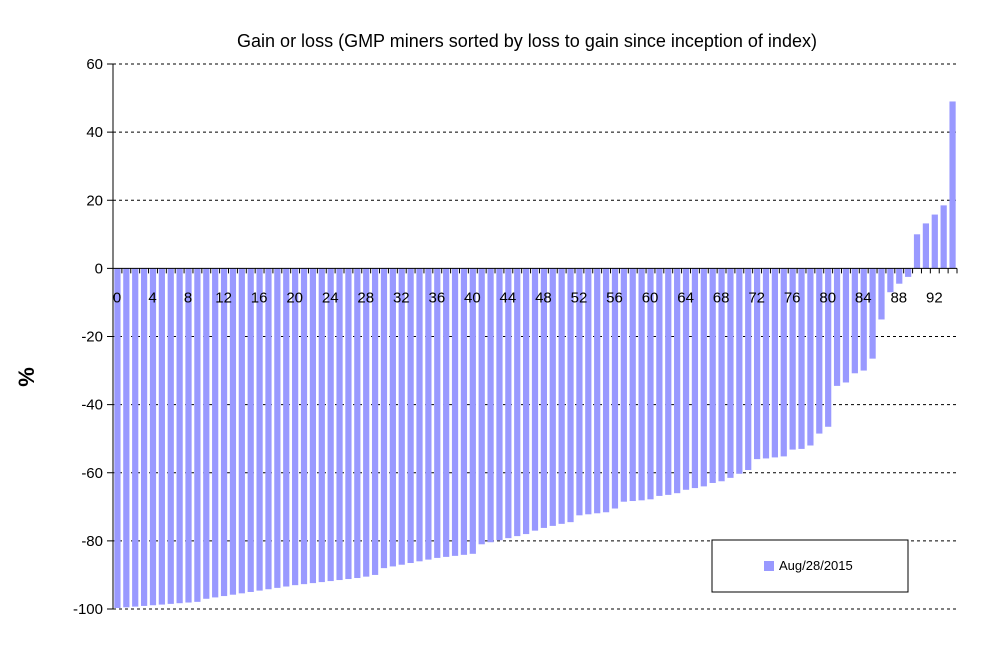  Describe the element at coordinates (792, 297) in the screenshot. I see `x-tick-label: 76` at that location.